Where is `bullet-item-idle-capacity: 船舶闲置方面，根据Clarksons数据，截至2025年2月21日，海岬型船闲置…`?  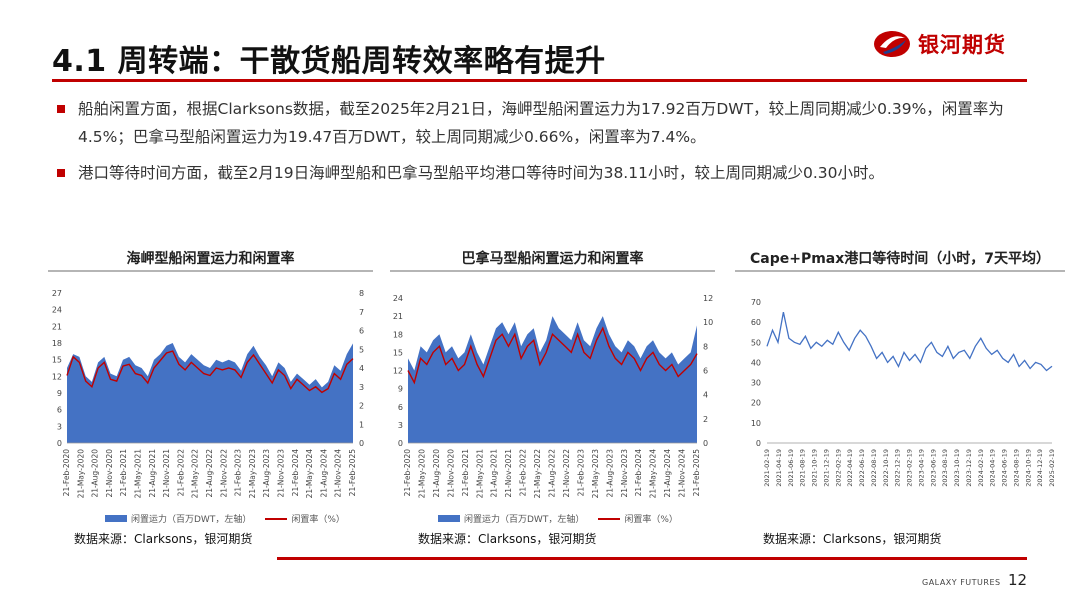
bullet-item-idle-capacity: 船舶闲置方面，根据Clarksons数据，截至2025年2月21日，海岬型船闲置… is located at coordinates (549, 123).